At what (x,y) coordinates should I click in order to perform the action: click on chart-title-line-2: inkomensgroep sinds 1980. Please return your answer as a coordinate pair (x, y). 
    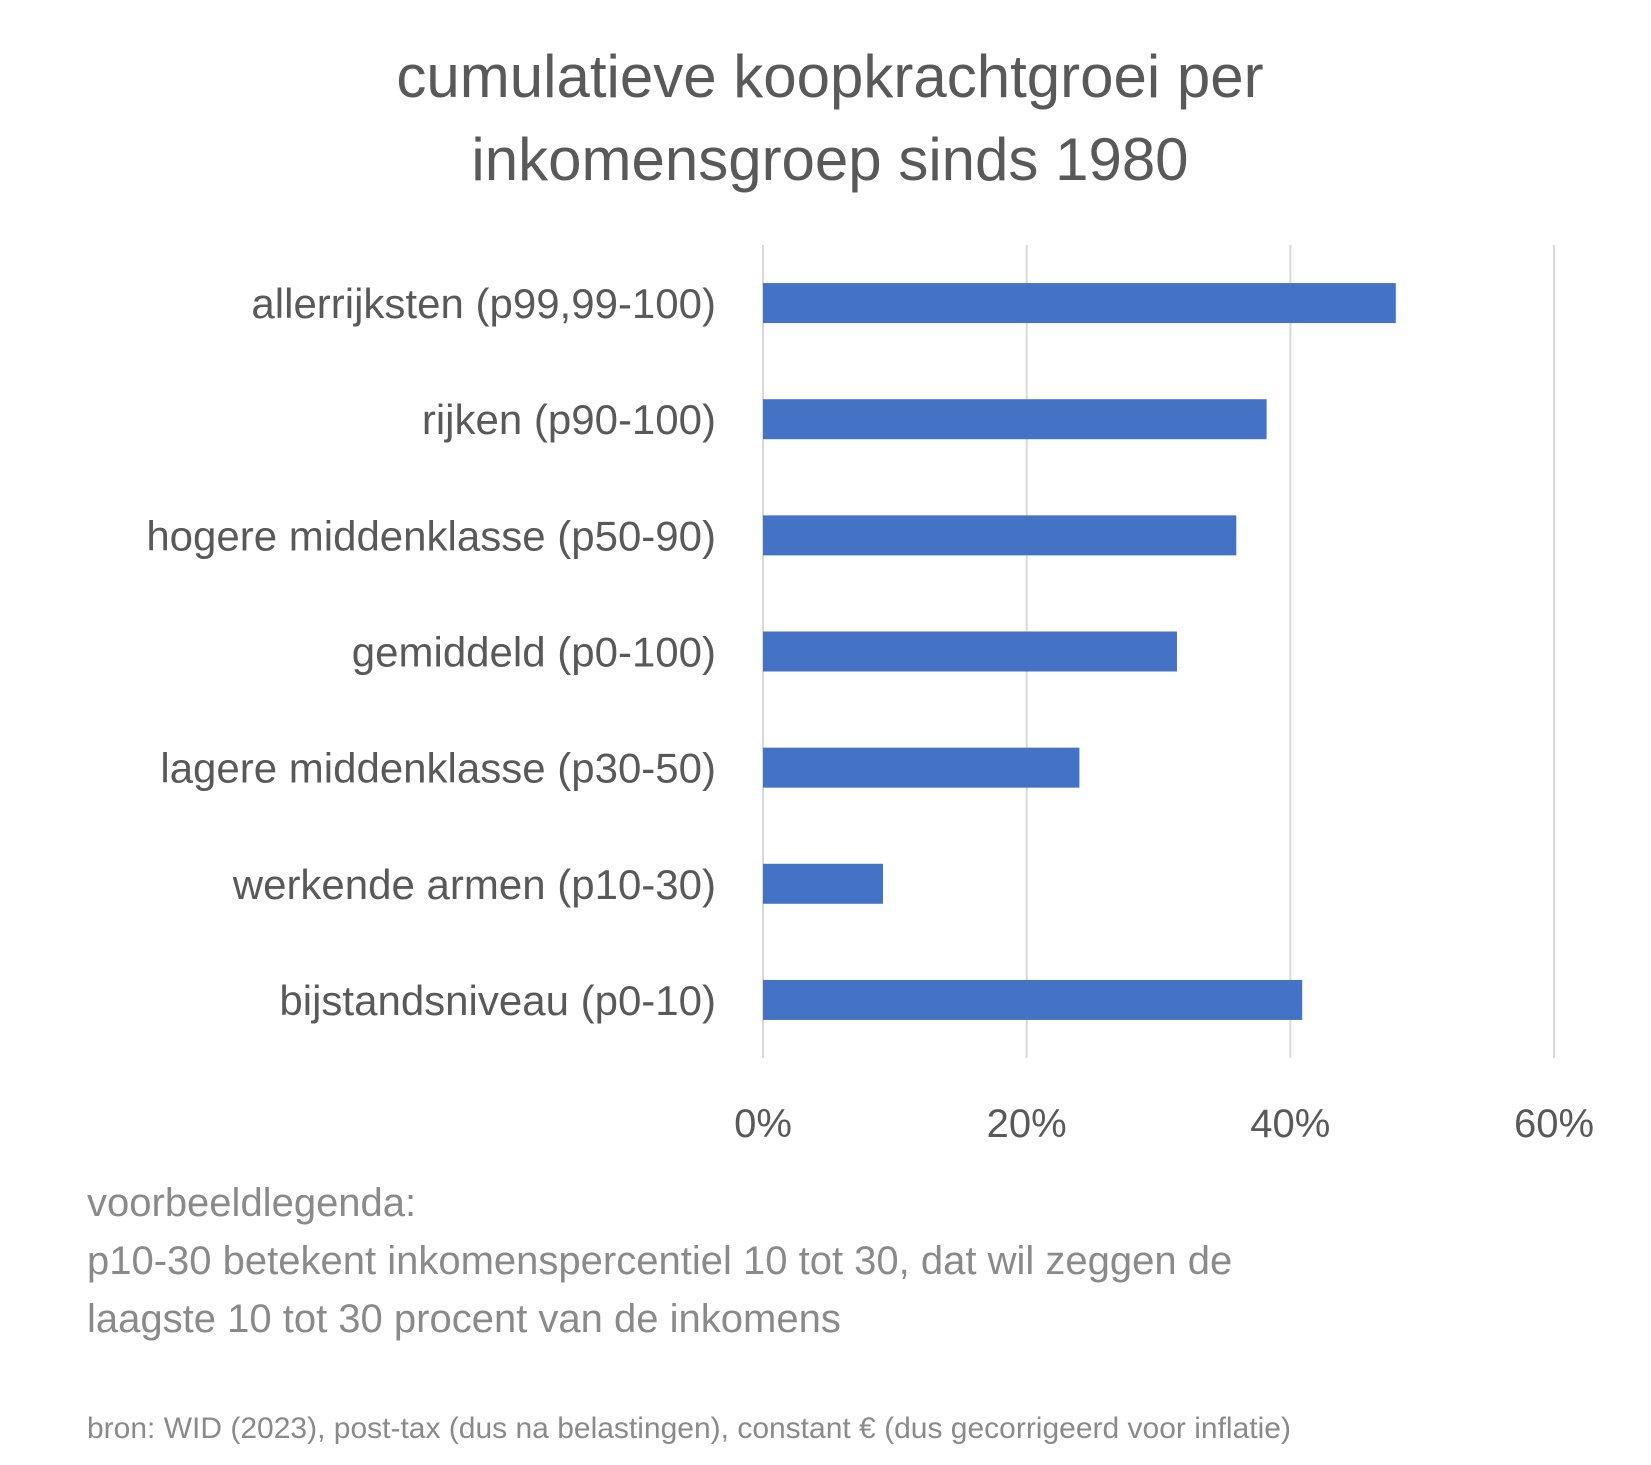
    Looking at the image, I should click on (829, 159).